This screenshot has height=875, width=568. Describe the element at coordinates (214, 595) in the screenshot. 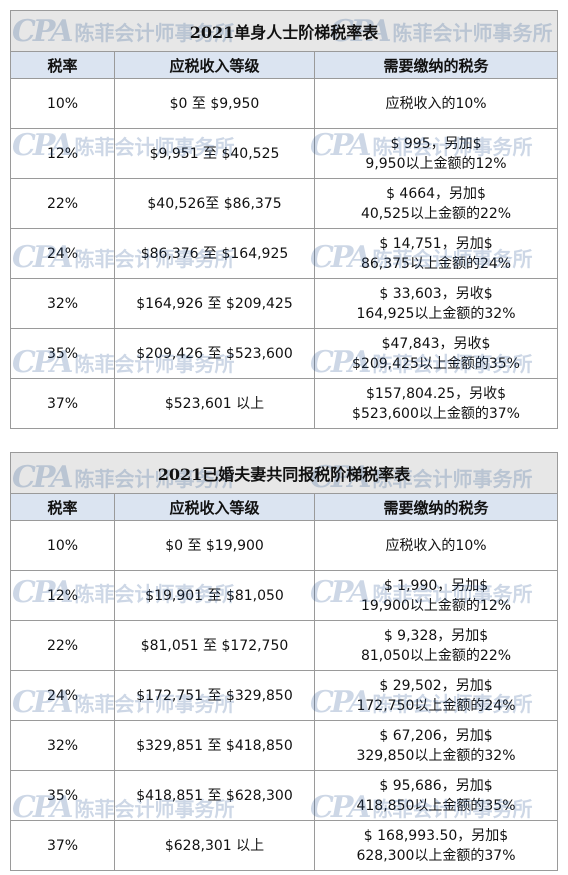

I see `bracket-cell: $19,901 至 $81,050` at that location.